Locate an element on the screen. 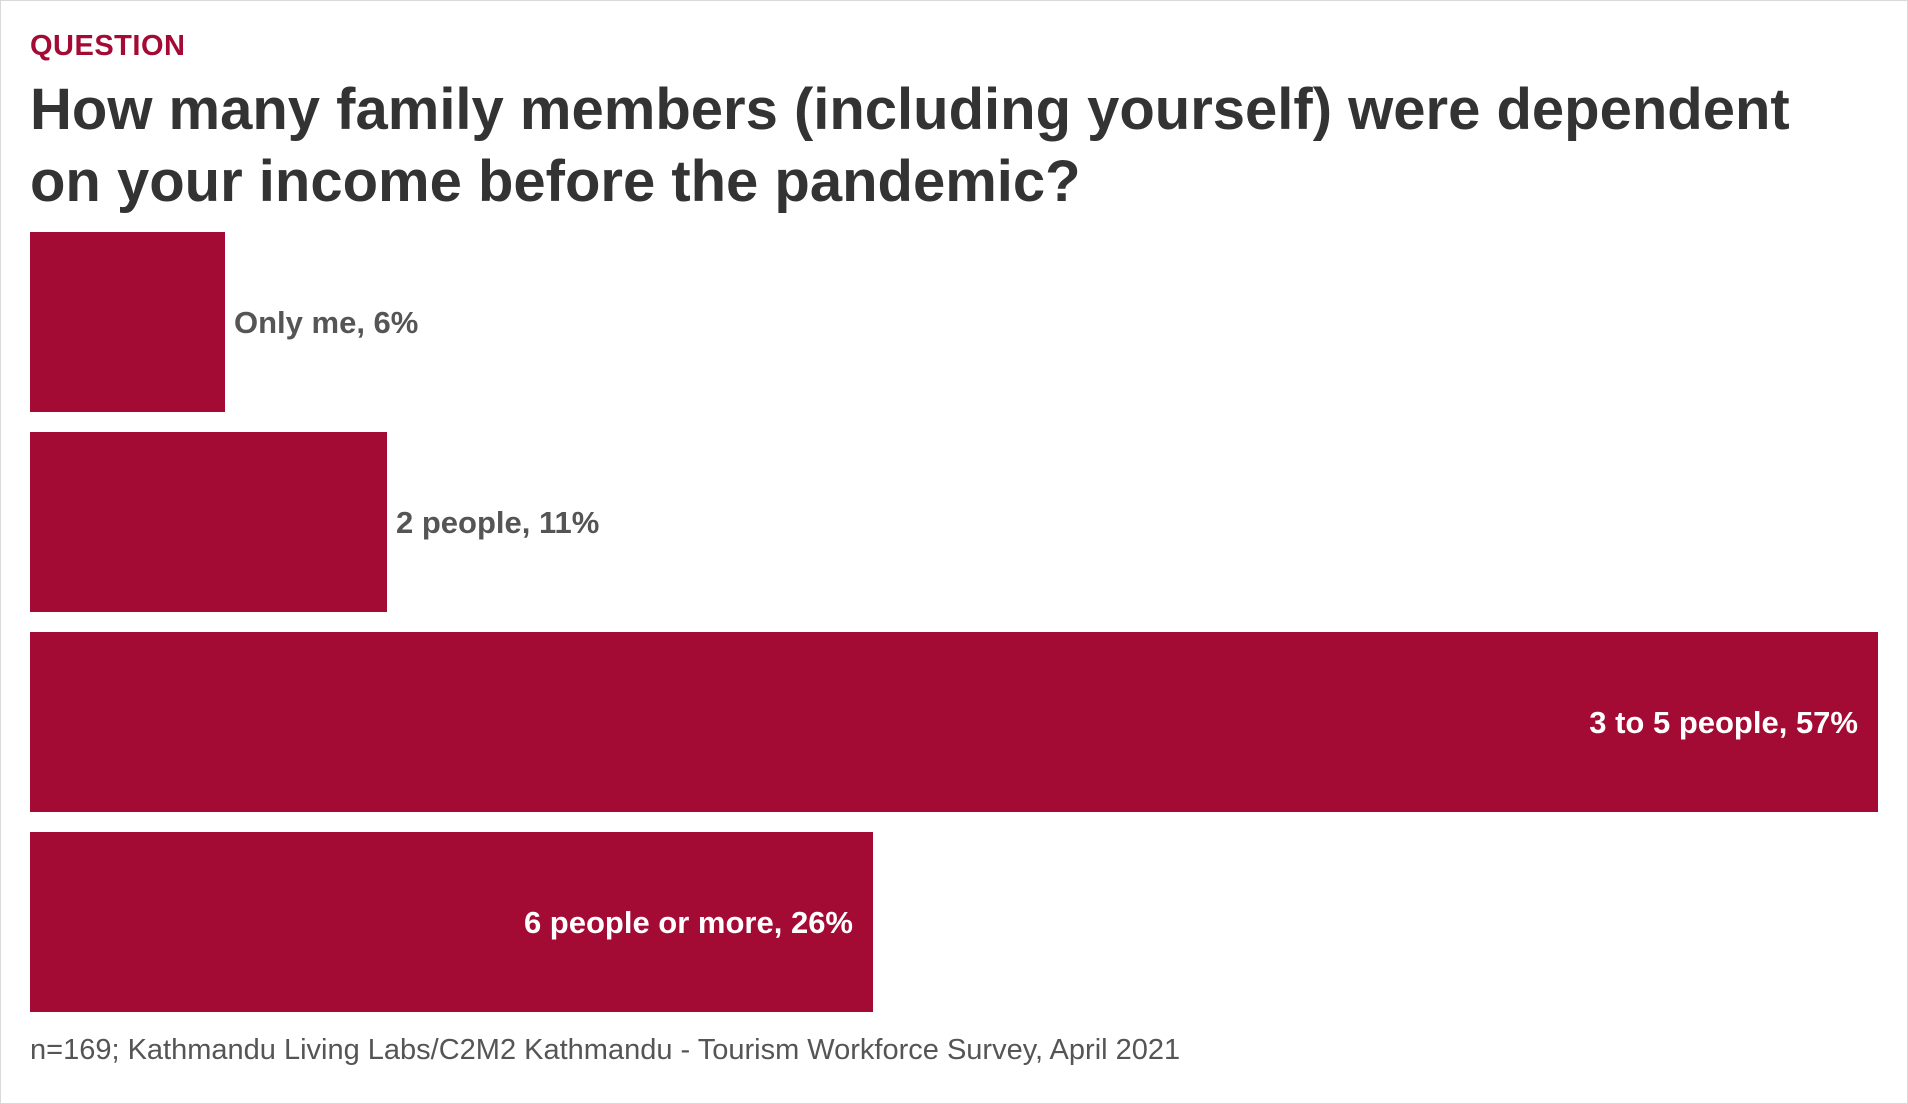 The width and height of the screenshot is (1908, 1104). bar-label-2: 3 to 5 people, 57% is located at coordinates (1723, 722).